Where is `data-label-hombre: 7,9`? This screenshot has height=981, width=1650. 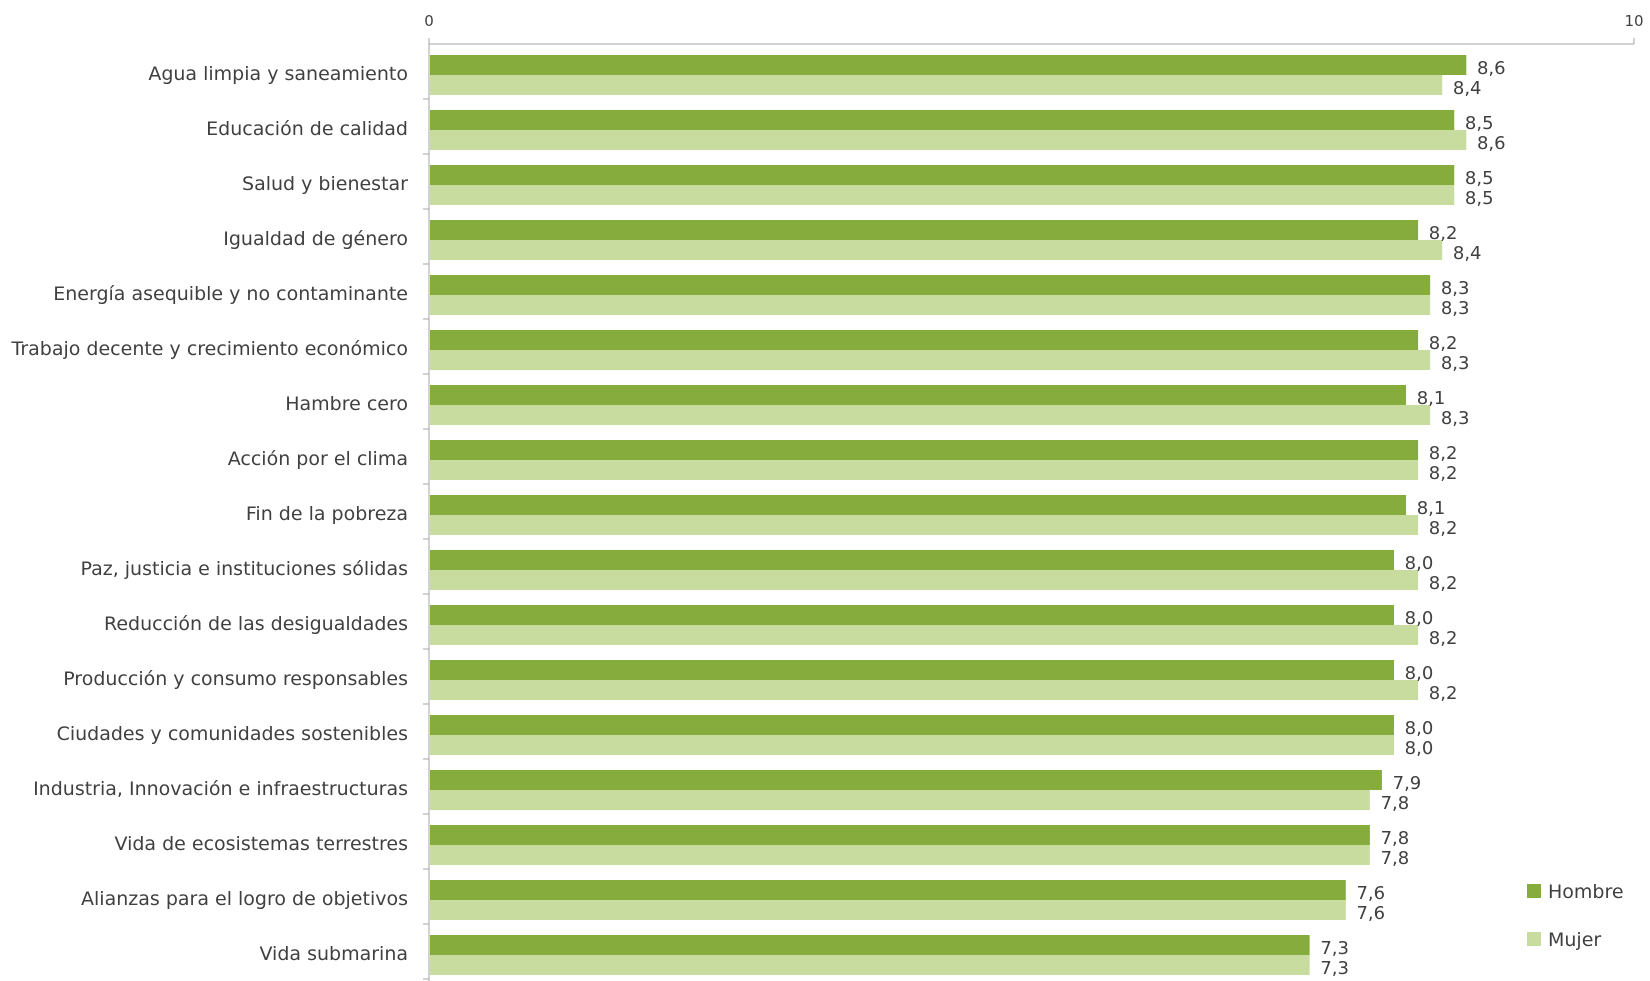 data-label-hombre: 7,9 is located at coordinates (1407, 783).